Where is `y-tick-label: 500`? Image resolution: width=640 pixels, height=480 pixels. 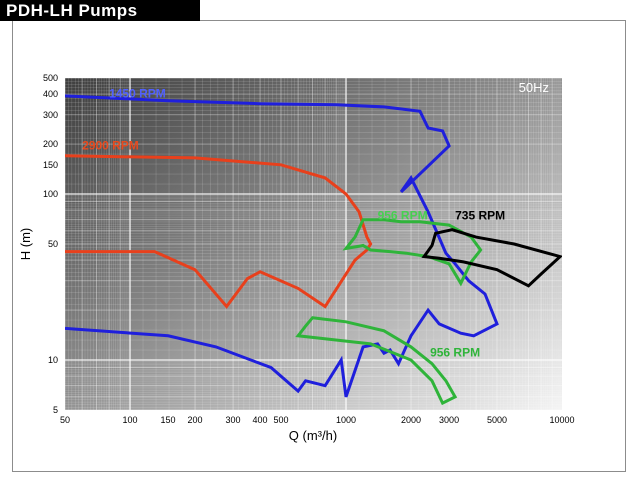
y-tick-label: 500 is located at coordinates (50, 78).